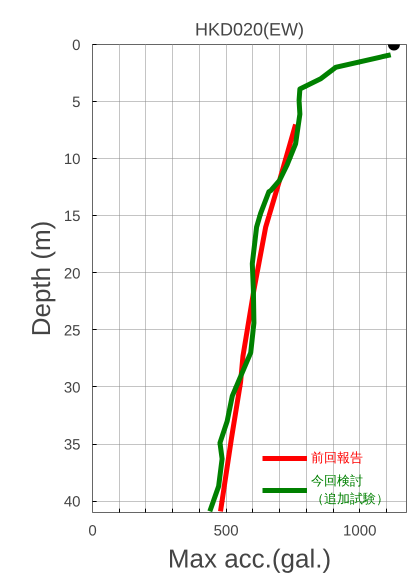  What do you see at coordinates (72, 445) in the screenshot?
I see `y-tick-label: 35` at bounding box center [72, 445].